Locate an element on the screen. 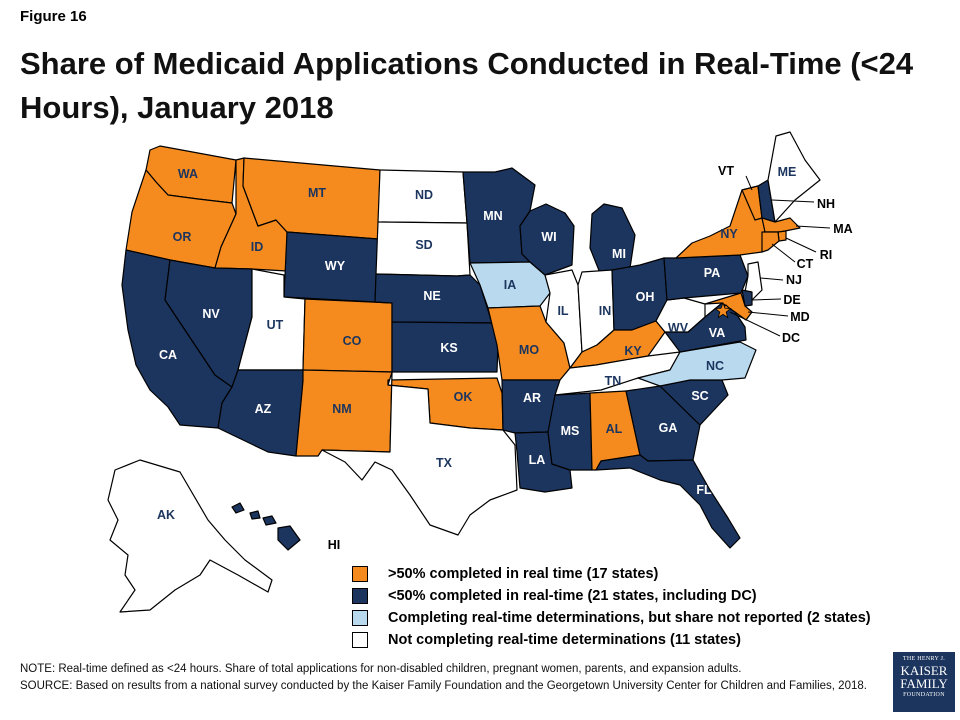 The width and height of the screenshot is (960, 720). state-label-ia: IA is located at coordinates (510, 285).